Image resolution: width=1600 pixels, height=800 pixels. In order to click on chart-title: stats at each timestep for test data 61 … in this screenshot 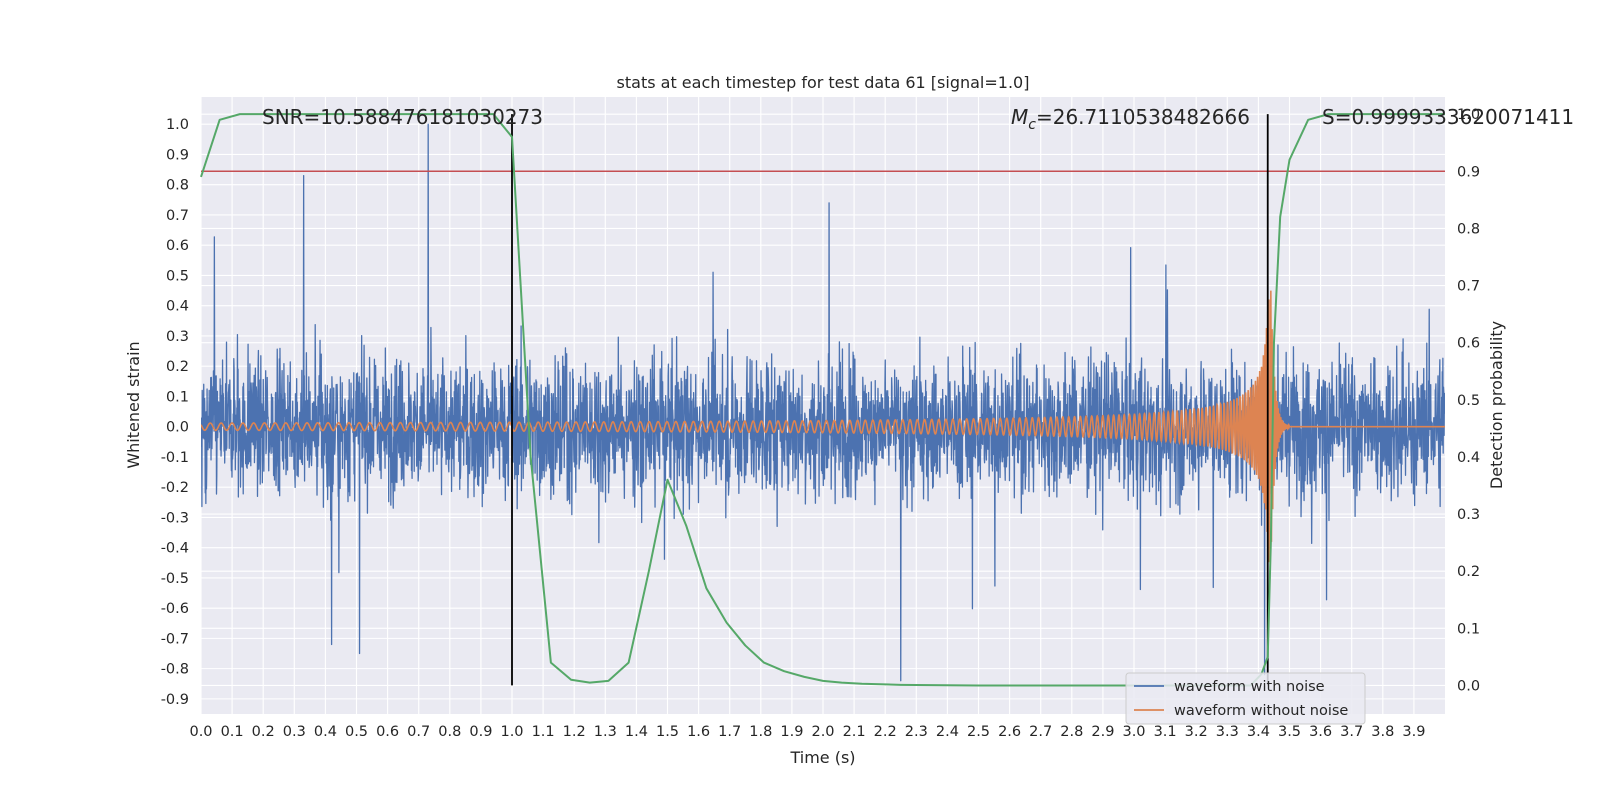, I will do `click(823, 82)`.